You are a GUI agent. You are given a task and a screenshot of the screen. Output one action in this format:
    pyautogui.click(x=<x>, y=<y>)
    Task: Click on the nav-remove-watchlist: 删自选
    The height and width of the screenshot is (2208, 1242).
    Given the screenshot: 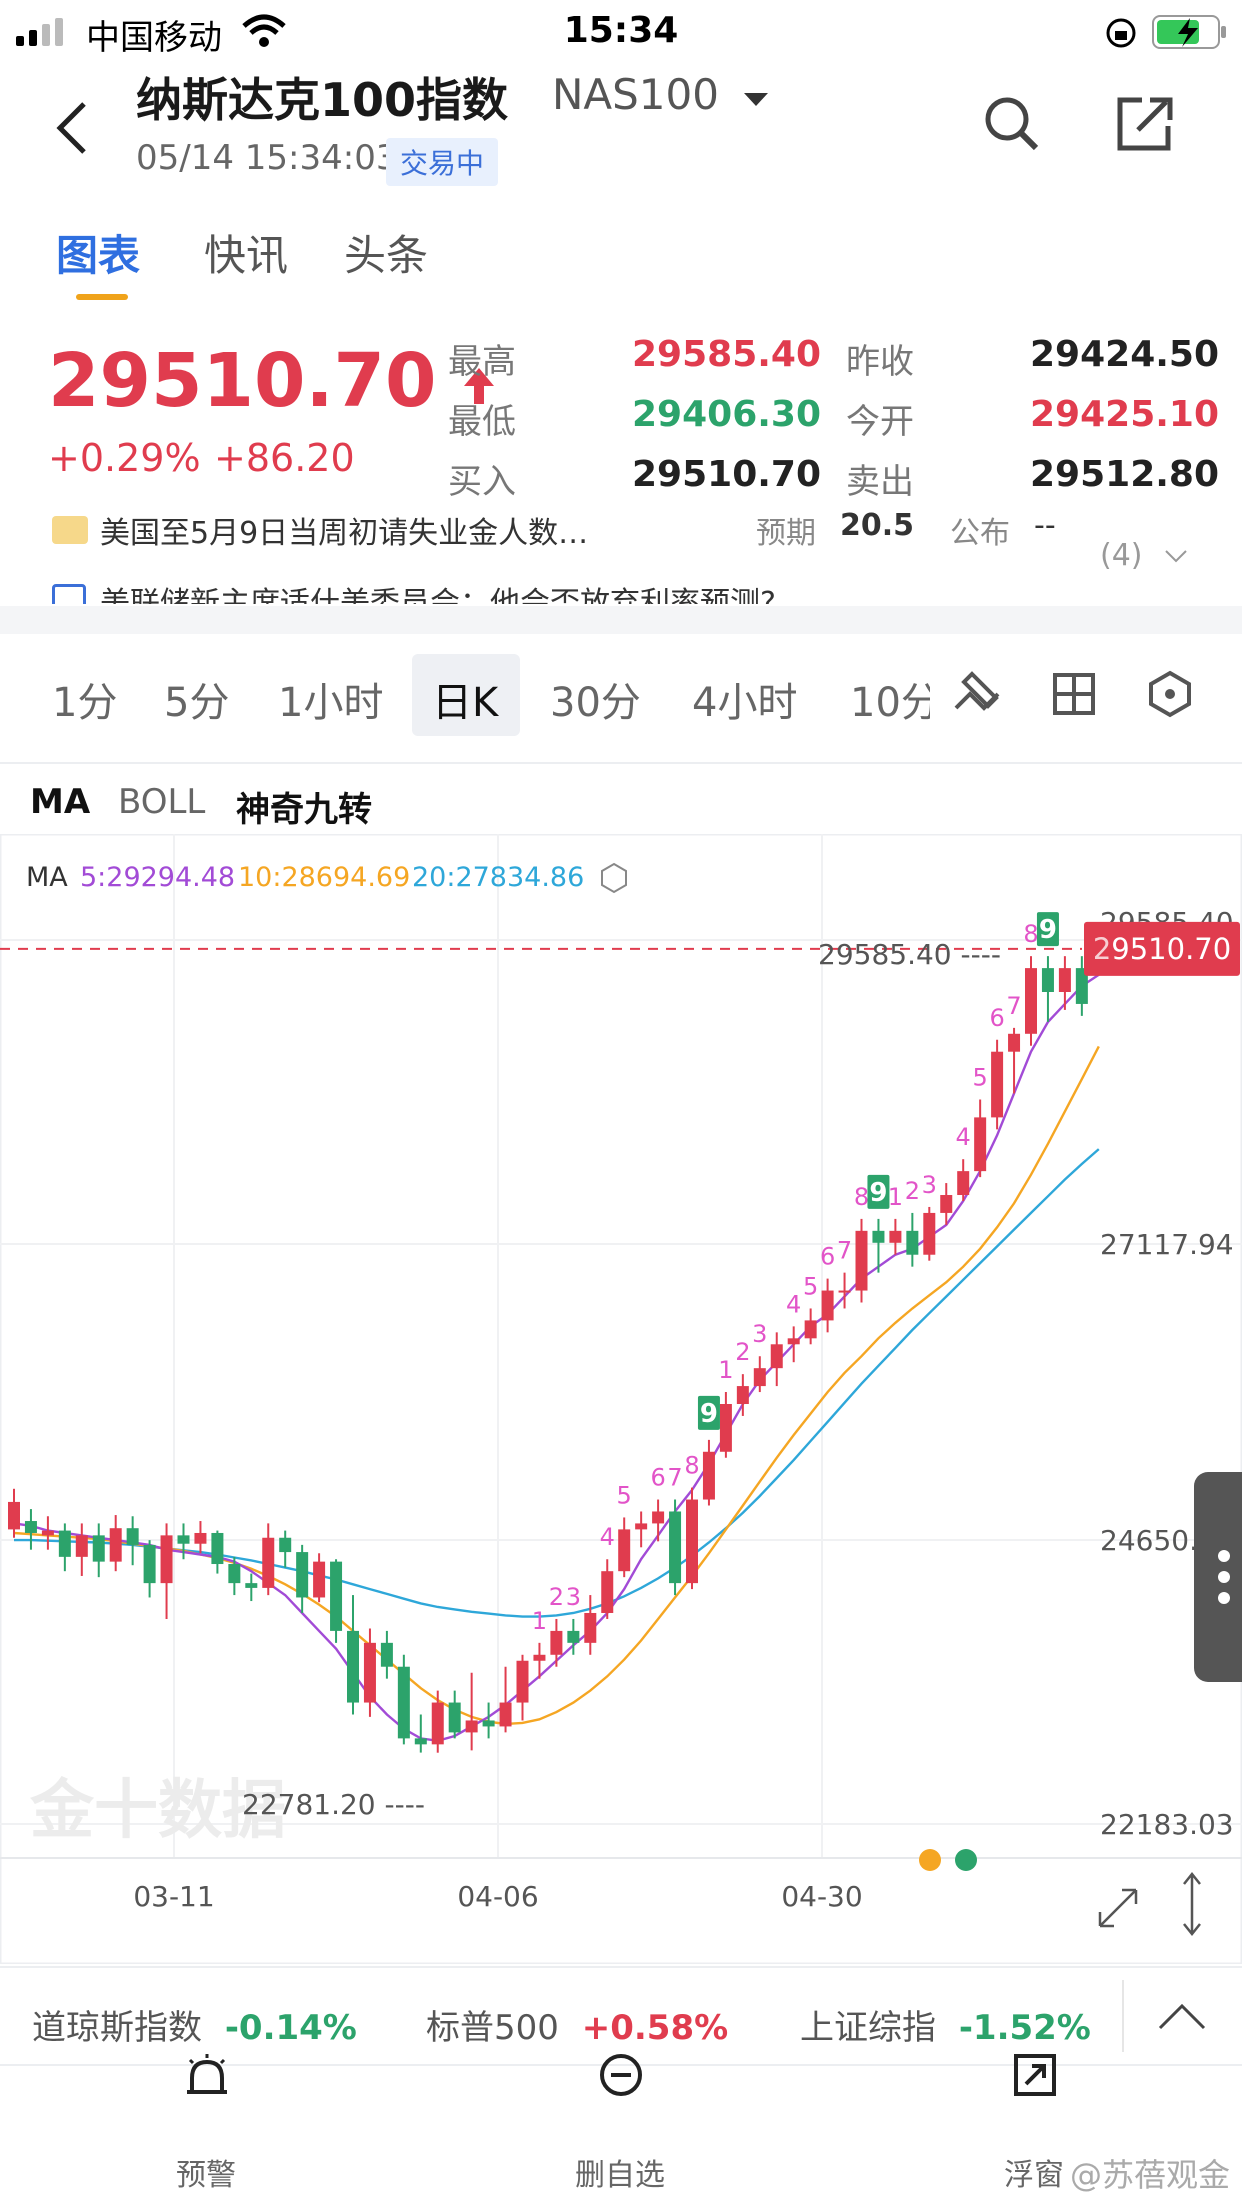 What is the action you would take?
    pyautogui.click(x=620, y=2175)
    